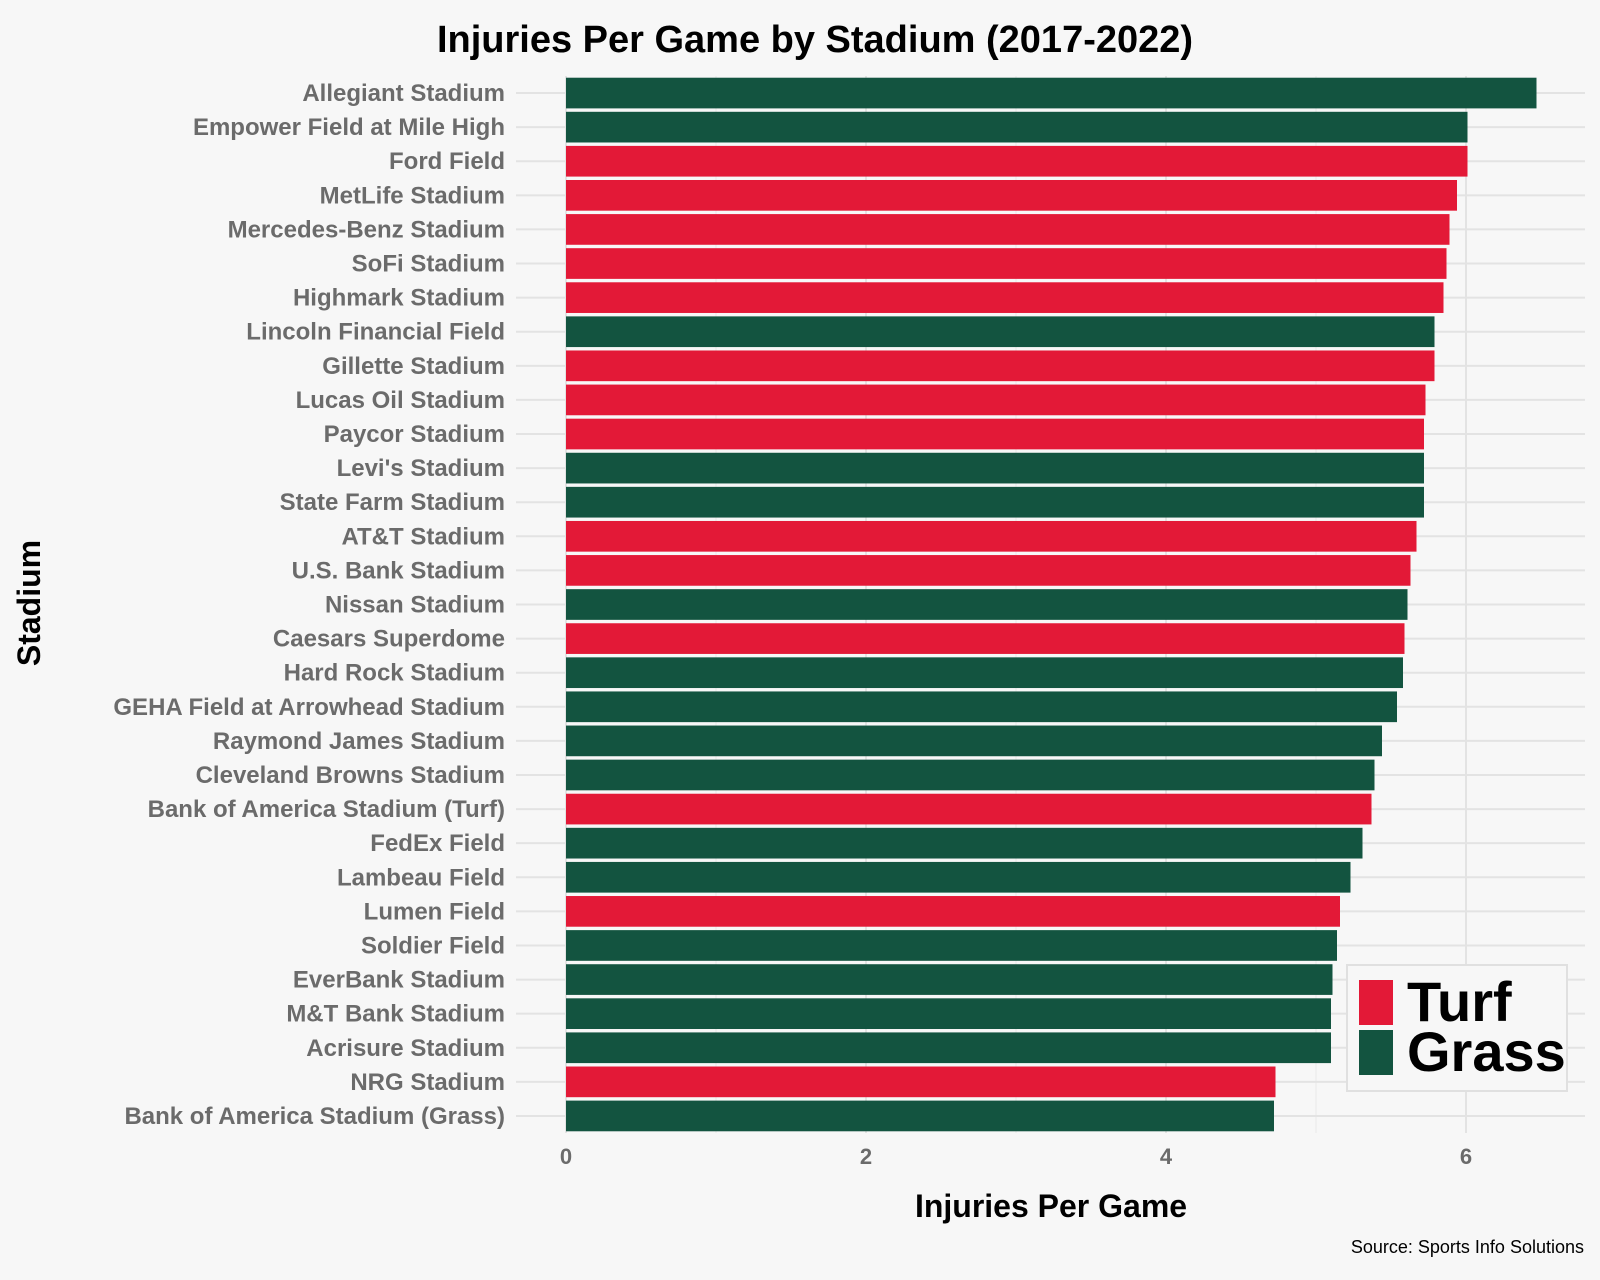  Describe the element at coordinates (1459, 1001) in the screenshot. I see `legend-label-turf: Turf` at that location.